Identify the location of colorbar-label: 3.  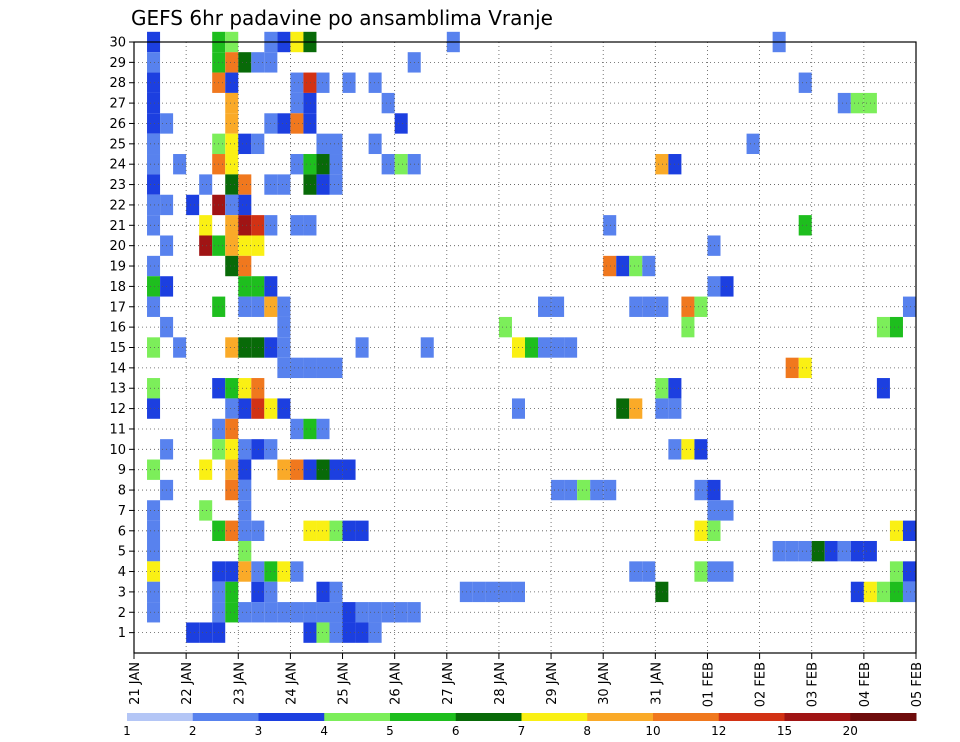
(259, 731).